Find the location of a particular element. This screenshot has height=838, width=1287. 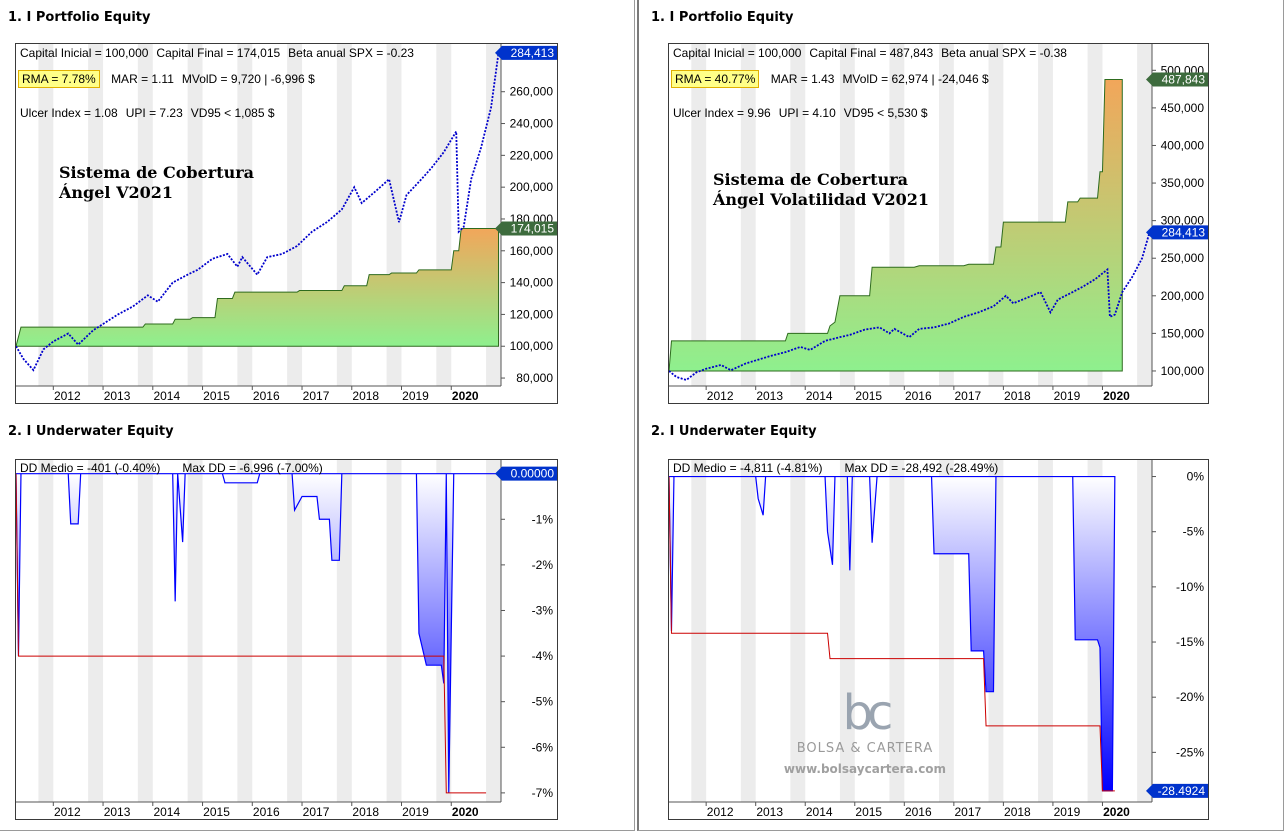

capital-final: Capital Final = 174,015 is located at coordinates (218, 53).